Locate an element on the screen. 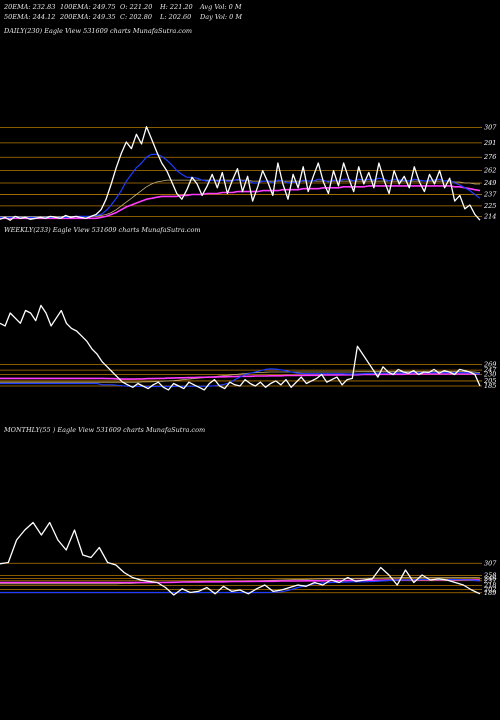  daily-chart: 307 291 276 262 249 237 225 214 is located at coordinates (248, 172).